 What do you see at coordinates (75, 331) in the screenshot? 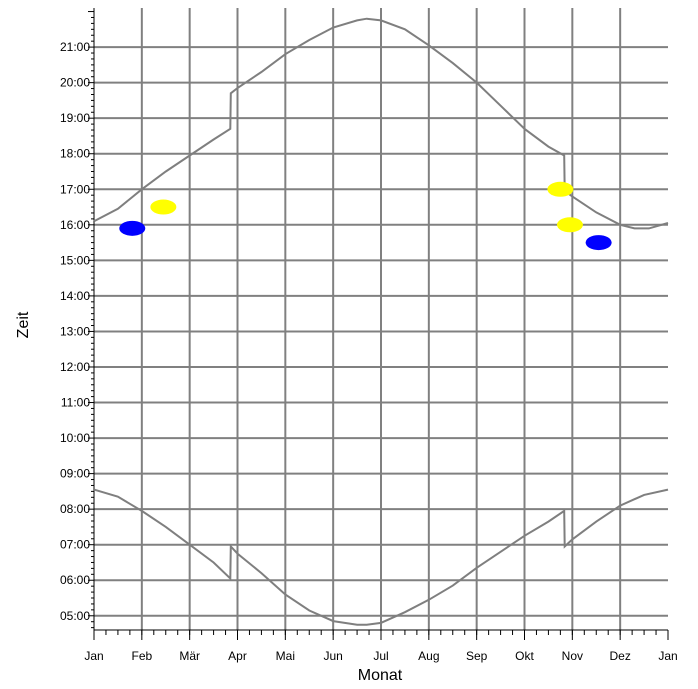
I see `y-tick-label: 13:00` at bounding box center [75, 331].